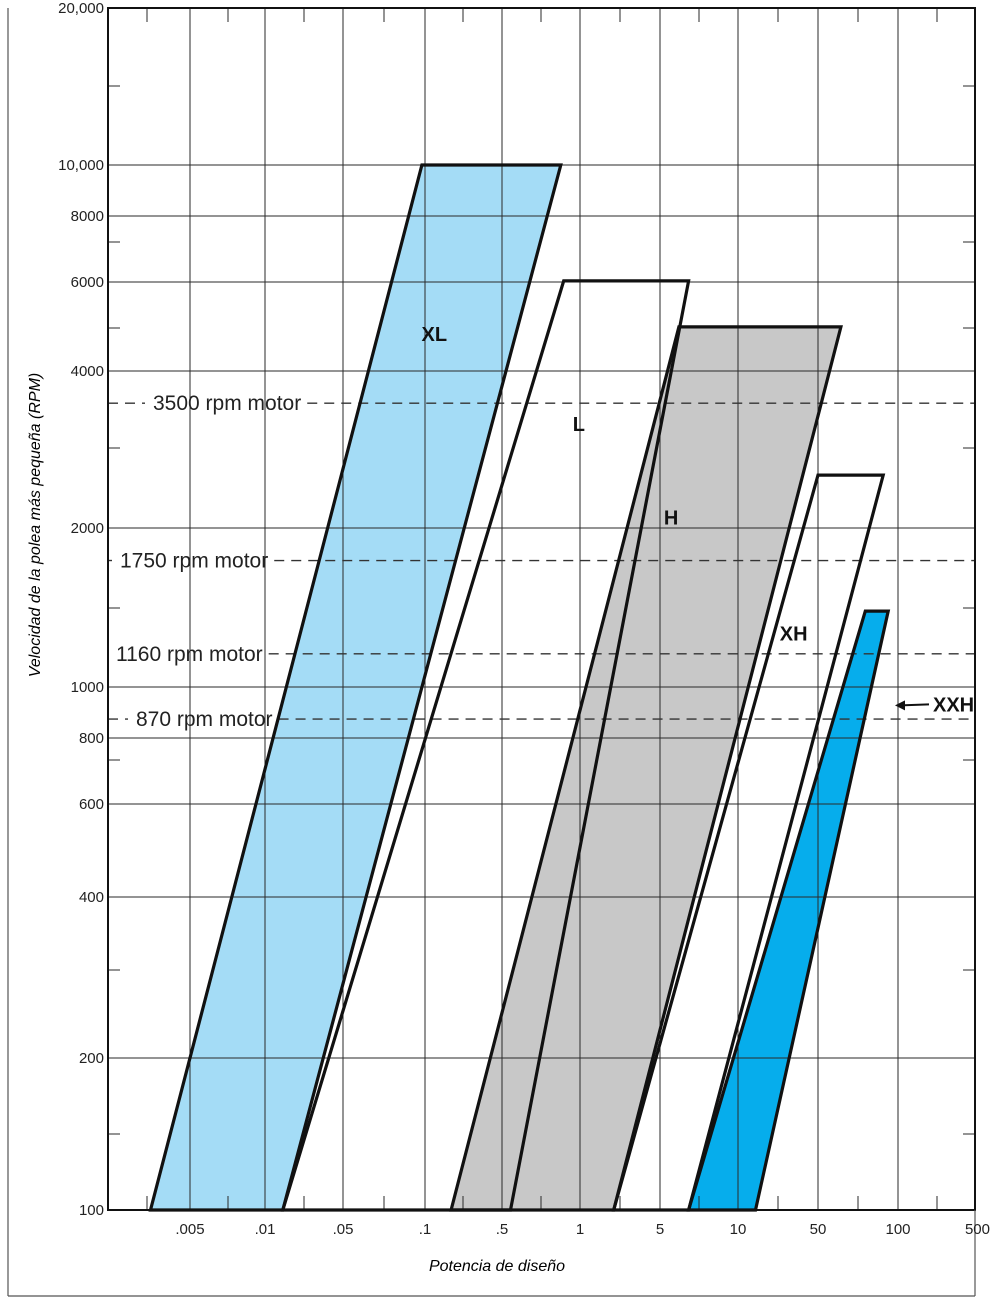 The width and height of the screenshot is (994, 1307). I want to click on x-tick-label: 1, so click(580, 1229).